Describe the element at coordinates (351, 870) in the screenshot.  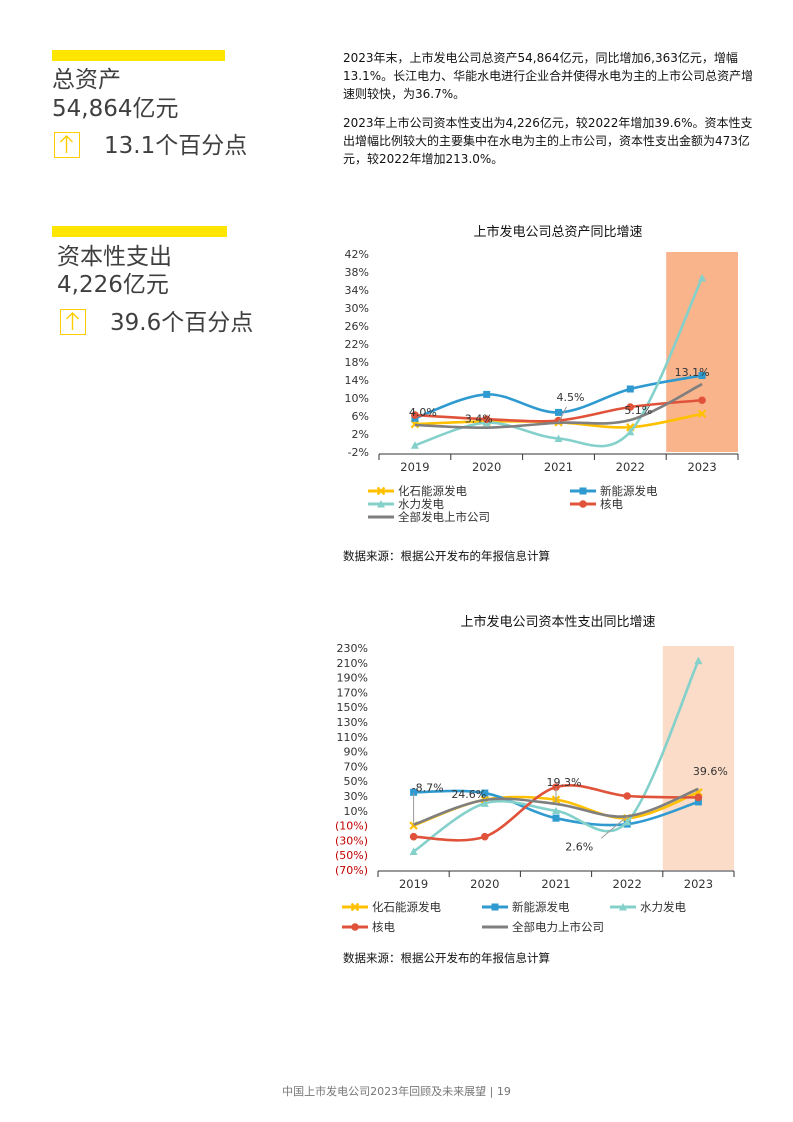
I see `y-tick-label: (70%)` at that location.